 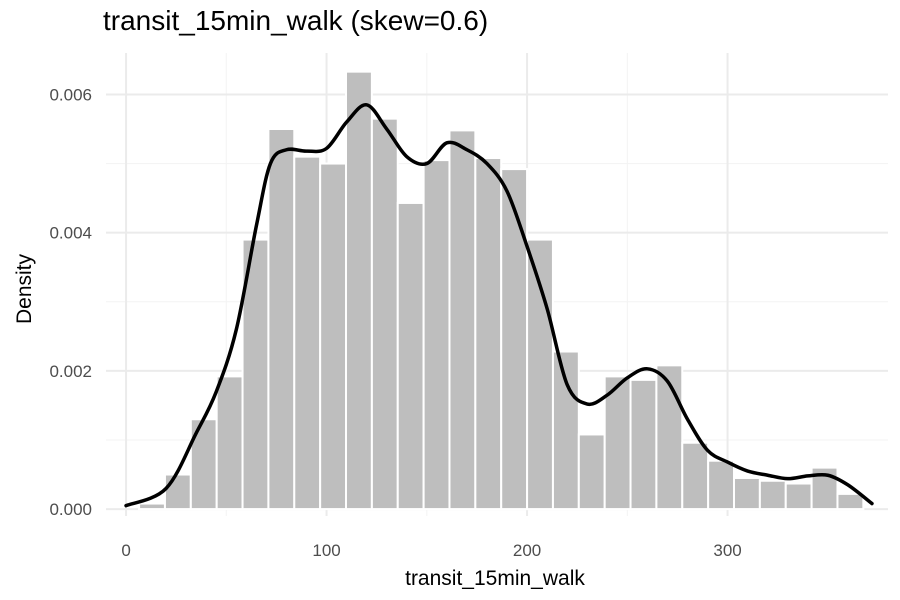 I want to click on x-tick-label: 100, so click(x=326, y=550).